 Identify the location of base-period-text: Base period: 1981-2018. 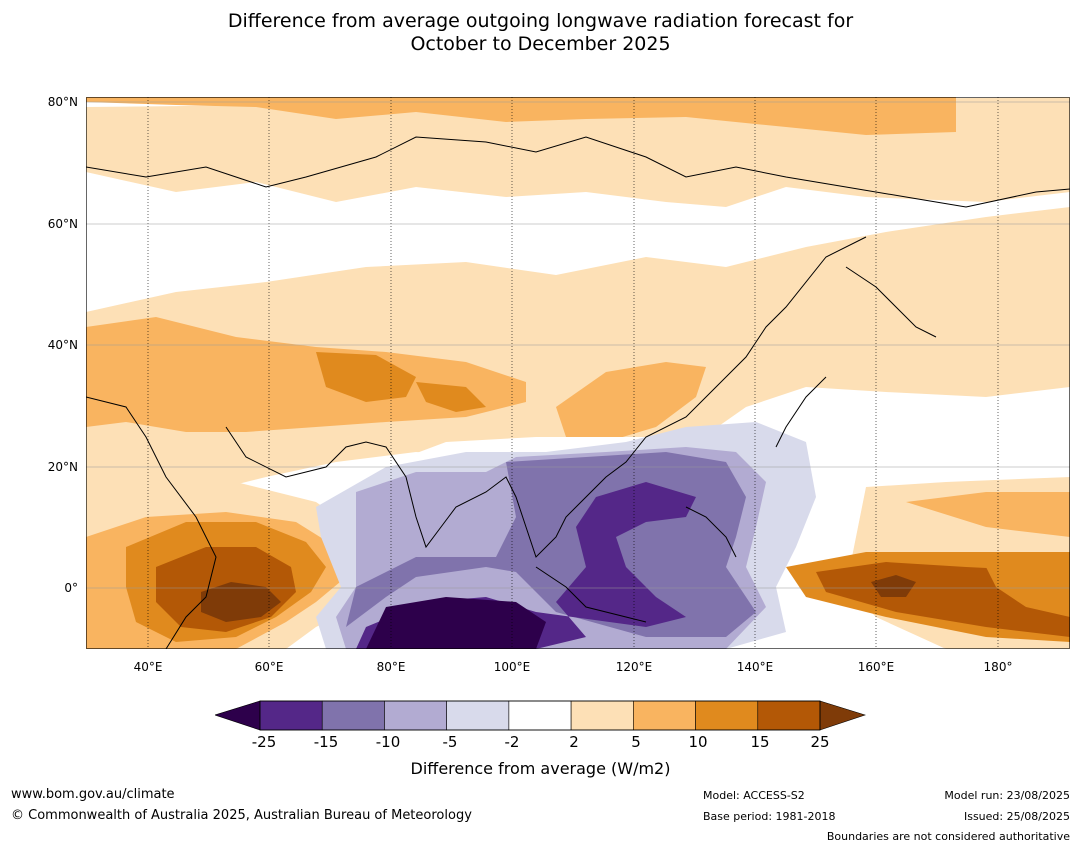
(769, 816).